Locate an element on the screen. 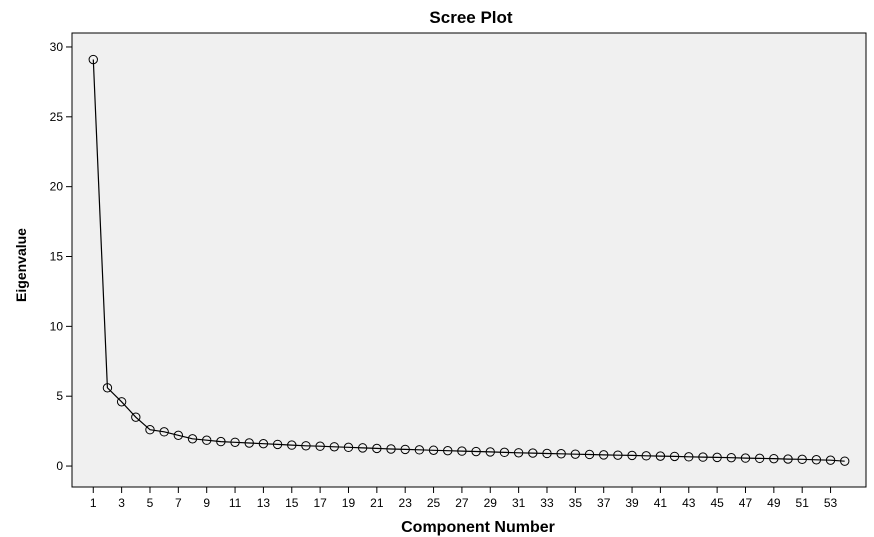 The width and height of the screenshot is (874, 537). x-tick-label: 33 is located at coordinates (547, 503).